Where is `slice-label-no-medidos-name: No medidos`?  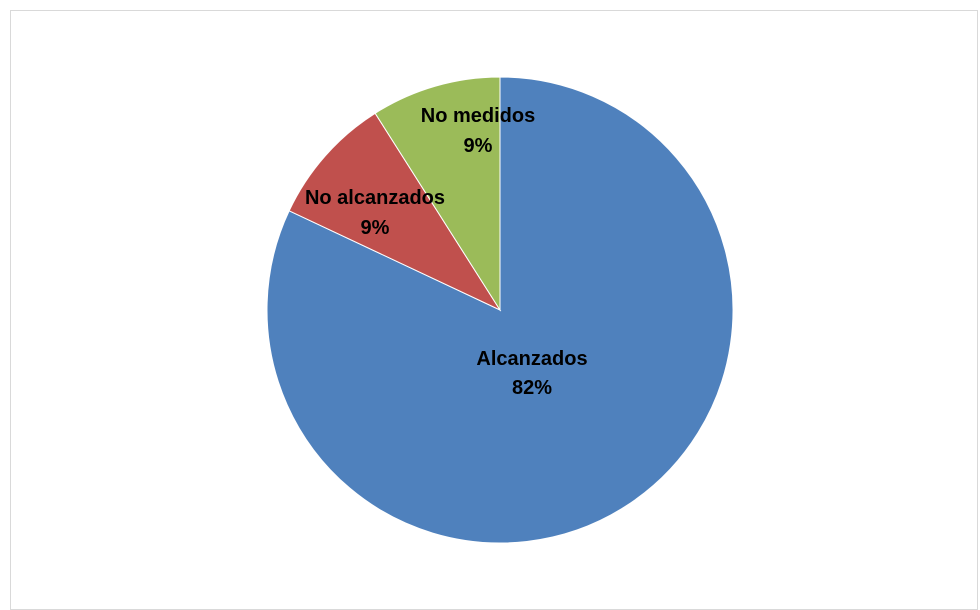
slice-label-no-medidos-name: No medidos is located at coordinates (478, 116).